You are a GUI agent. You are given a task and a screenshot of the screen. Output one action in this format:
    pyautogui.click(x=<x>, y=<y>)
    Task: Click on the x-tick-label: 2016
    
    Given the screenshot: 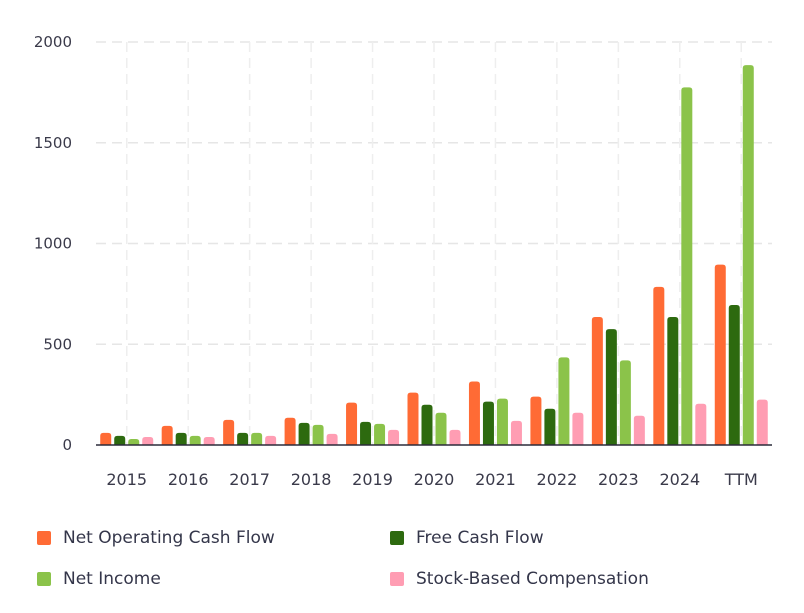 What is the action you would take?
    pyautogui.click(x=188, y=479)
    